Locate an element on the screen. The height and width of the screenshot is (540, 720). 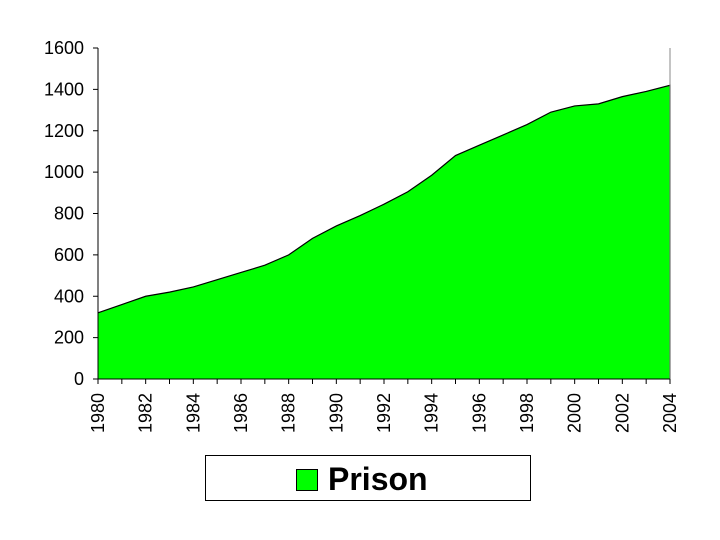
y-tick-label-1000: 1000 is located at coordinates (64, 172).